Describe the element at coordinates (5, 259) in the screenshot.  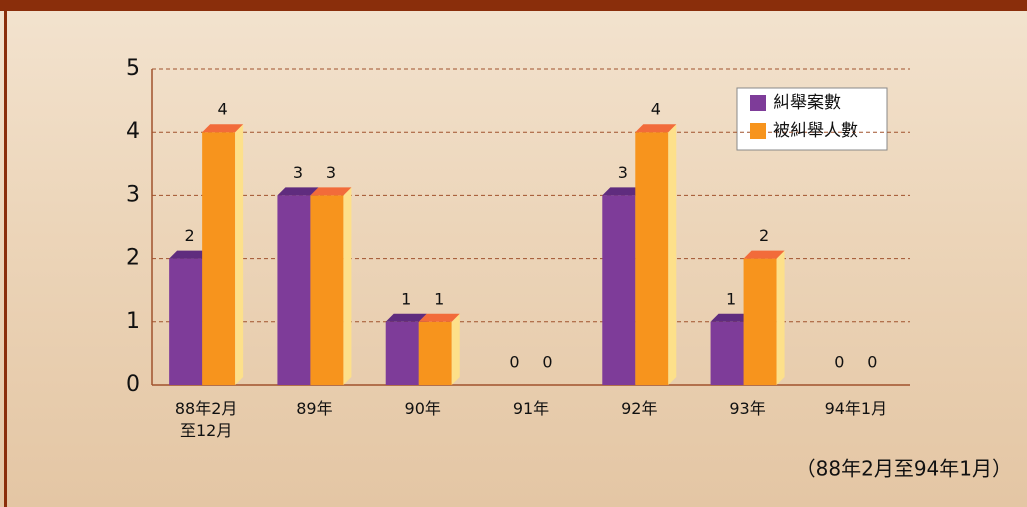
I see `left-border` at that location.